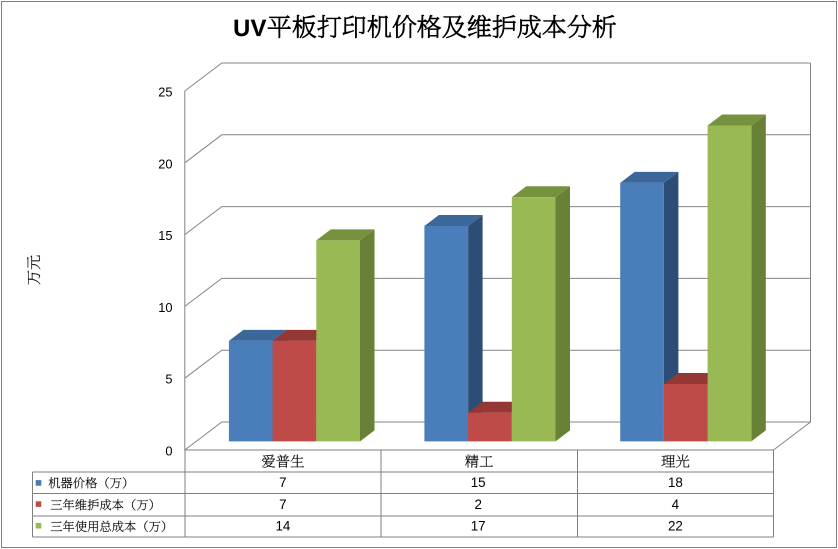  I want to click on svg-text: 5, so click(168, 379).